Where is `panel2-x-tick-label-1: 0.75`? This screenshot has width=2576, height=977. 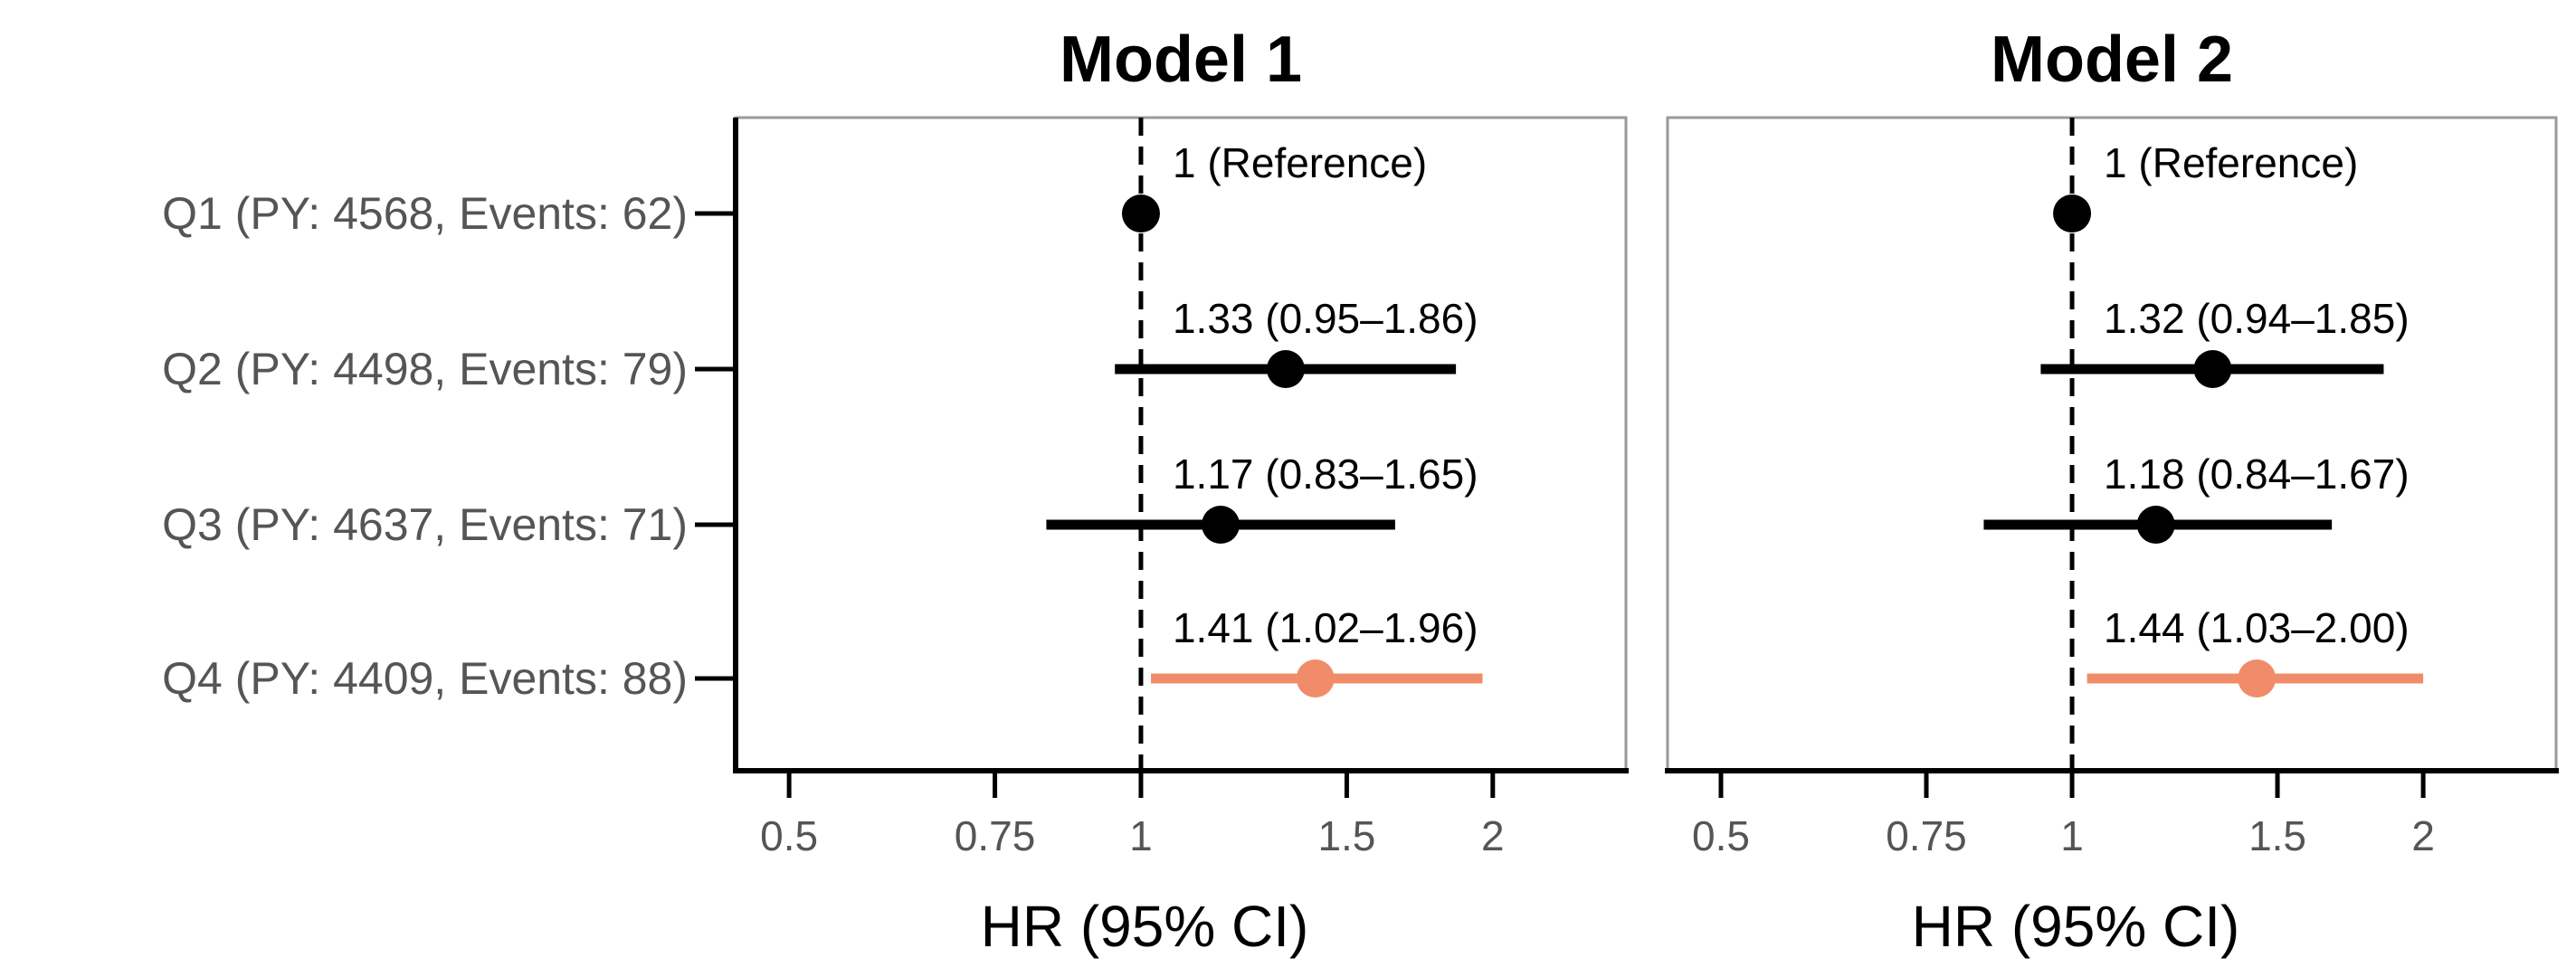 panel2-x-tick-label-1: 0.75 is located at coordinates (1927, 835).